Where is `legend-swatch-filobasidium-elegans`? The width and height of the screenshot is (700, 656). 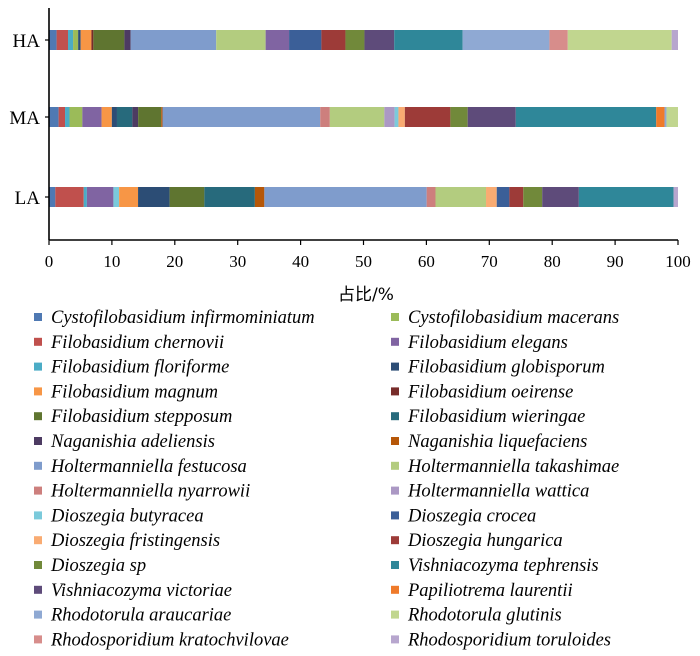
legend-swatch-filobasidium-elegans is located at coordinates (395, 341).